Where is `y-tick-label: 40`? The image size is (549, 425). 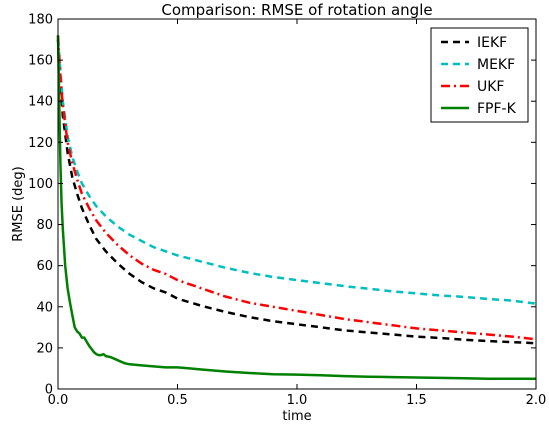
y-tick-label: 40 is located at coordinates (44, 307).